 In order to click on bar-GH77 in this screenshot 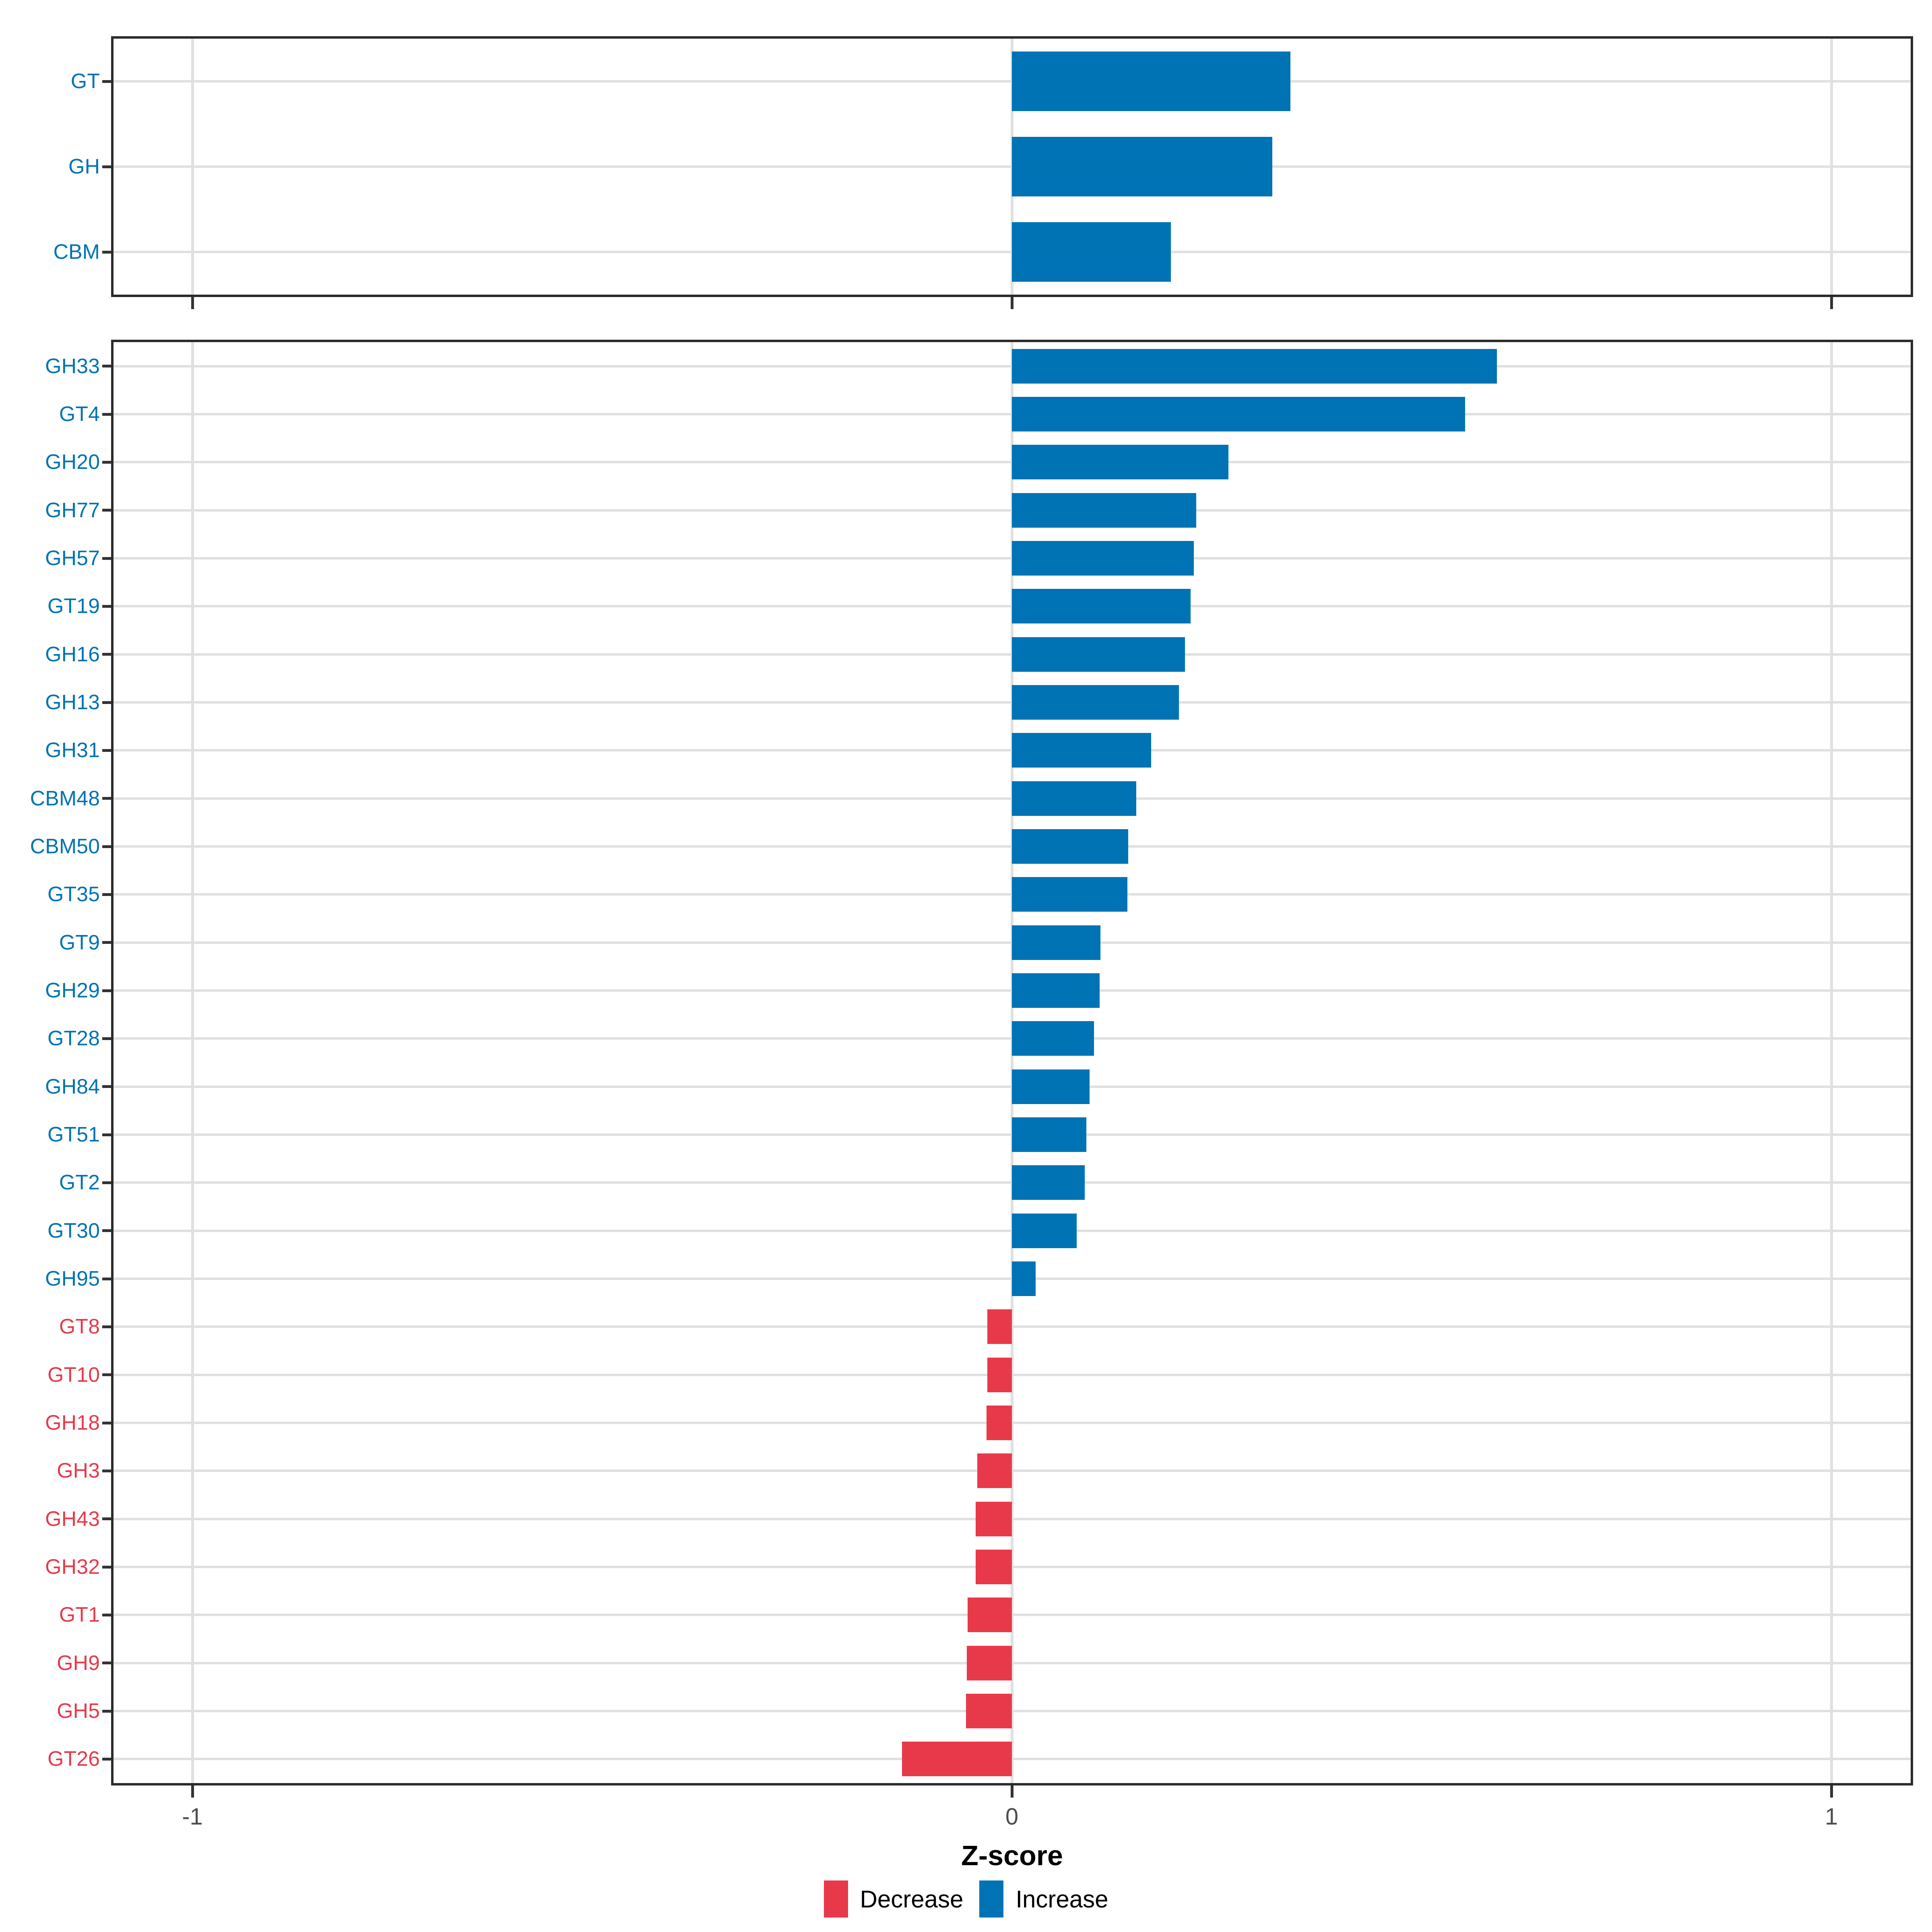, I will do `click(1104, 510)`.